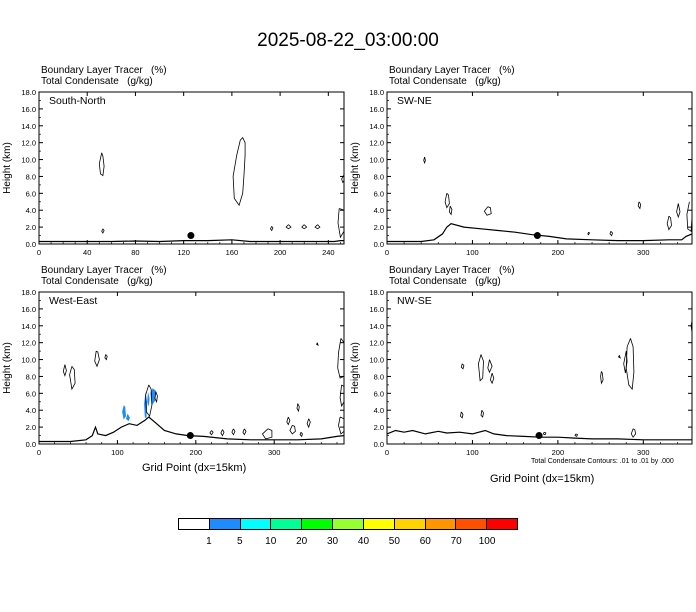 This screenshot has width=696, height=612. What do you see at coordinates (73, 301) in the screenshot?
I see `panel-label: West-East` at bounding box center [73, 301].